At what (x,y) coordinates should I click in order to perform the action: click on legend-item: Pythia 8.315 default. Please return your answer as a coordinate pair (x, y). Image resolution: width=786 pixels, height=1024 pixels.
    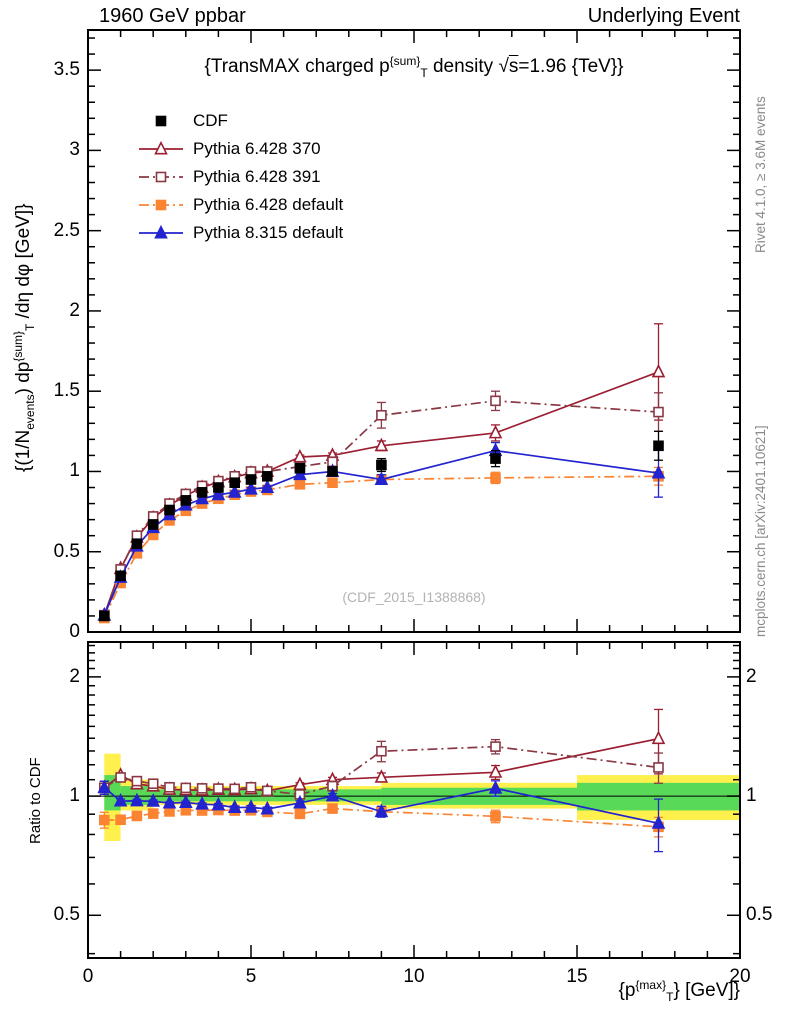
    Looking at the image, I should click on (240, 233).